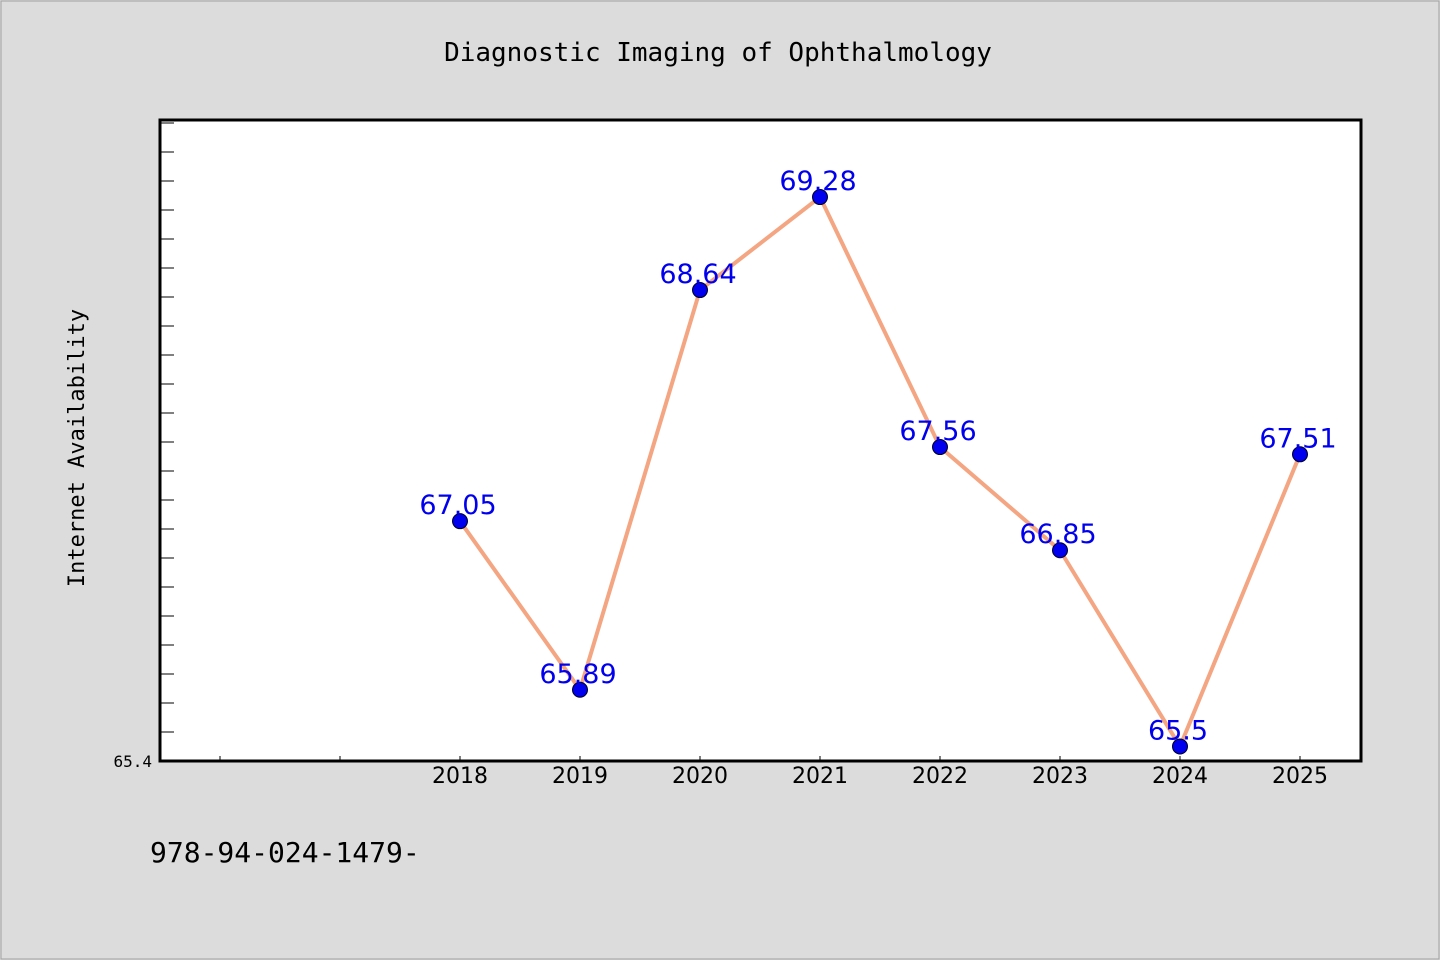  Describe the element at coordinates (1300, 776) in the screenshot. I see `x-tick-label: 2025` at that location.